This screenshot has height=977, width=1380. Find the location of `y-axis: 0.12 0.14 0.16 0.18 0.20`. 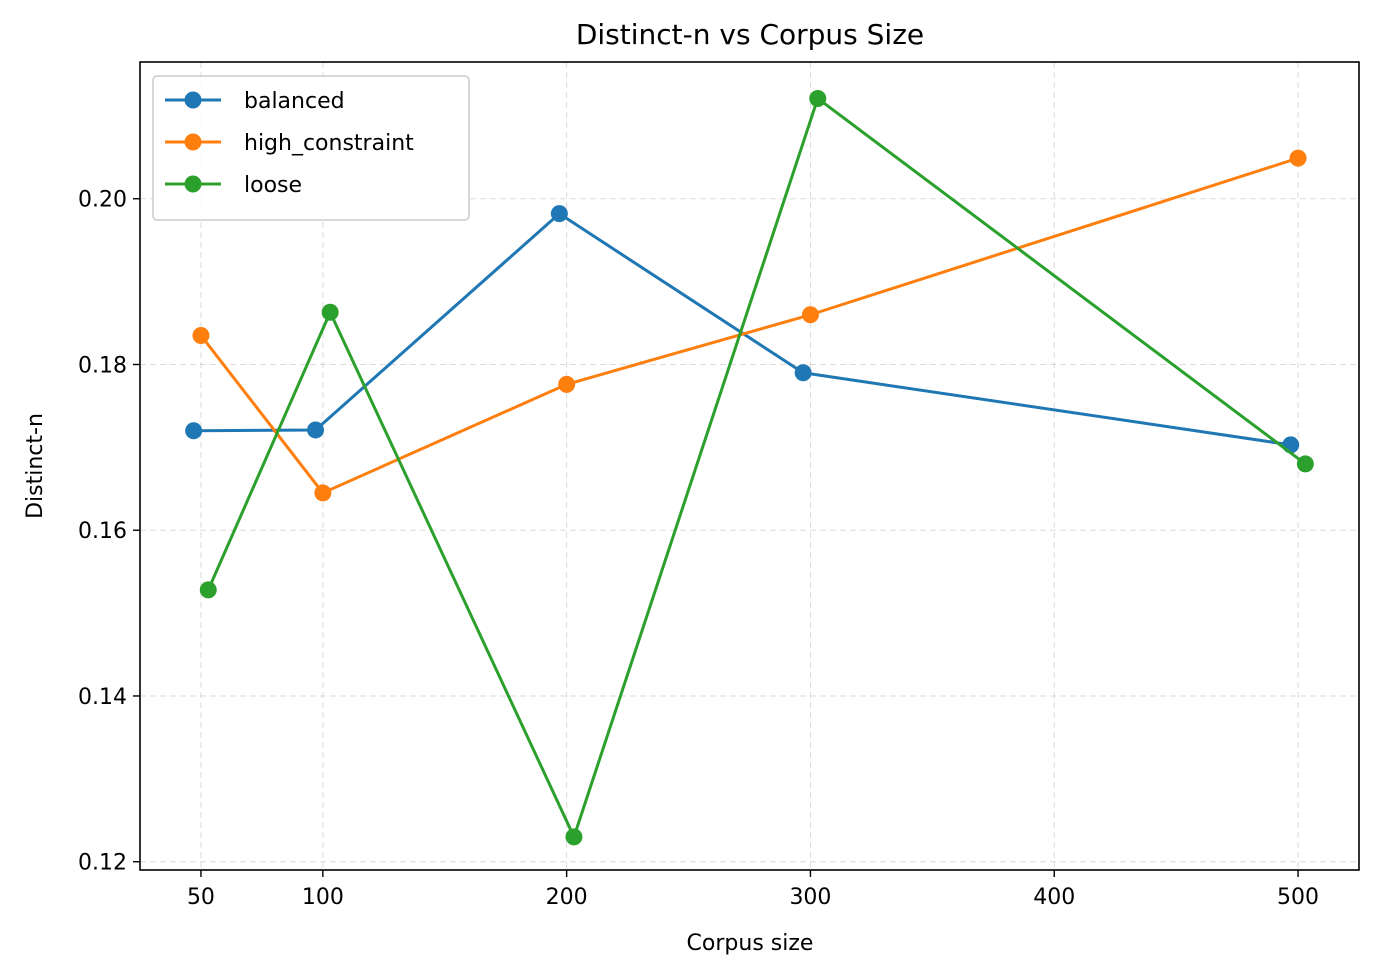

y-axis: 0.12 0.14 0.16 0.18 0.20 is located at coordinates (109, 532).